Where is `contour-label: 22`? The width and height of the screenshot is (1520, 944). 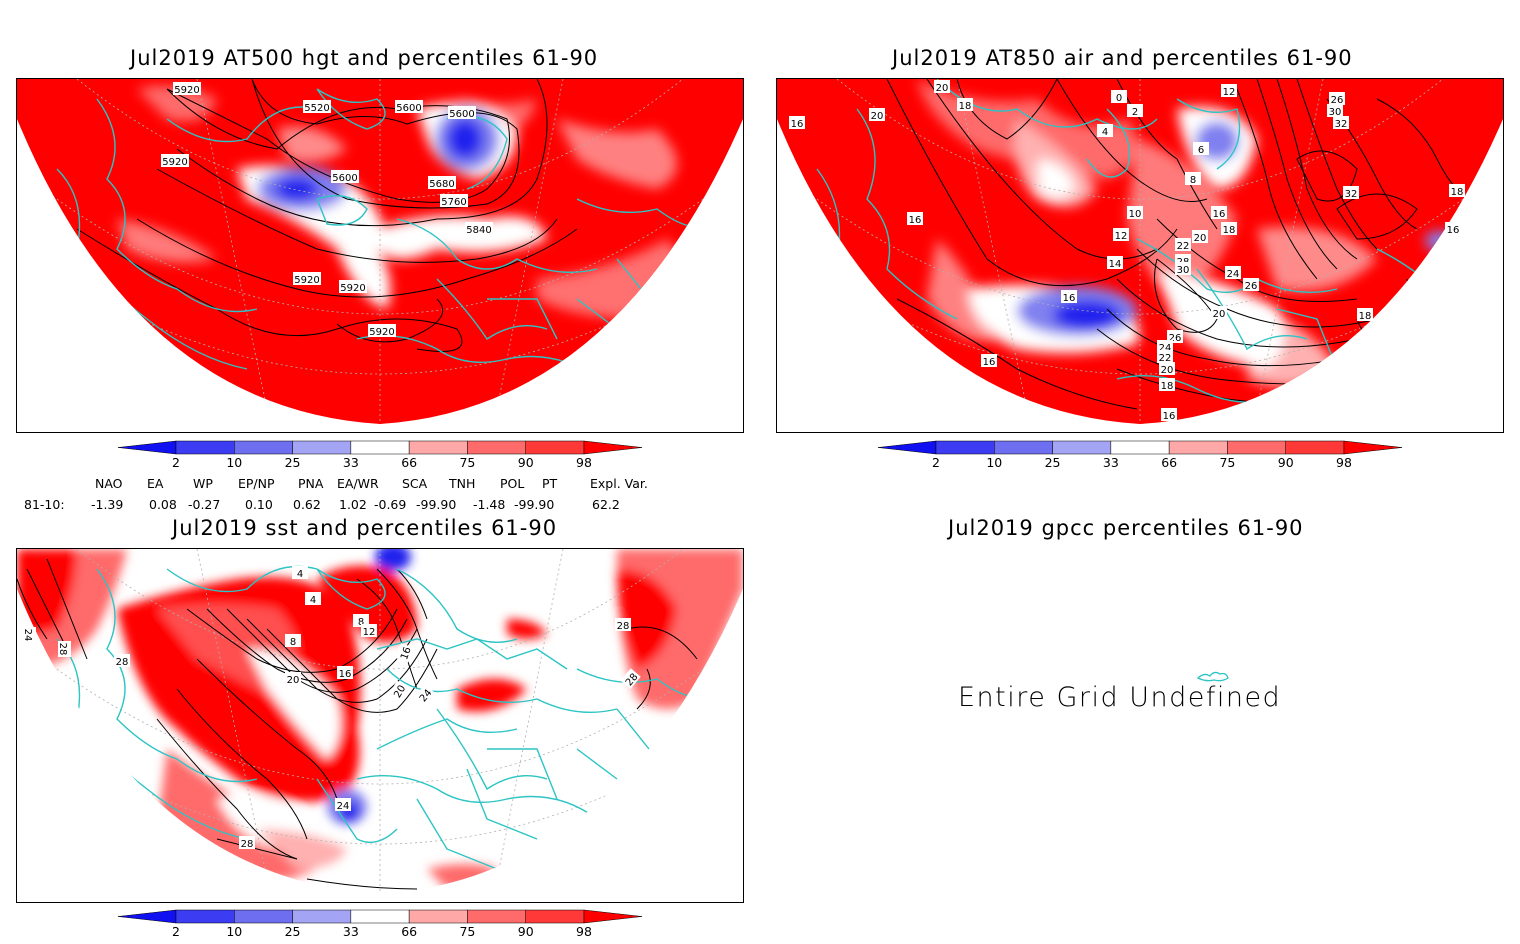
contour-label: 22 is located at coordinates (1165, 358).